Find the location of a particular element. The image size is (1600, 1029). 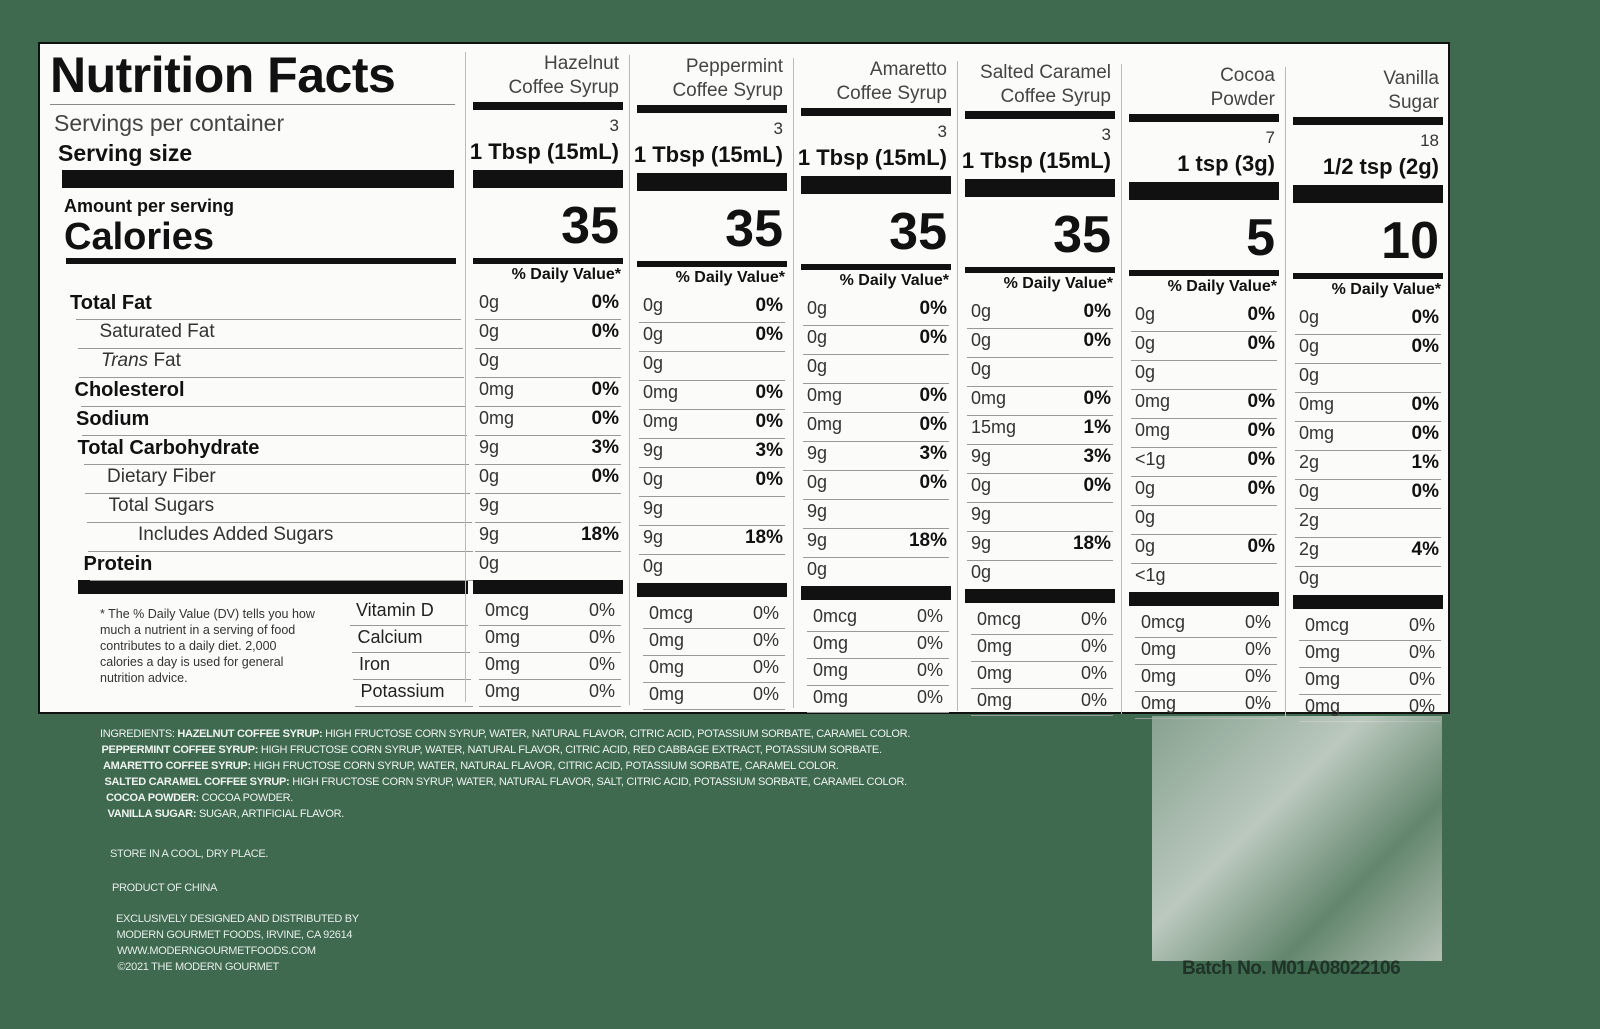

ingredient-line: COCOA POWDER: COCOA POWDER. is located at coordinates (199, 798).